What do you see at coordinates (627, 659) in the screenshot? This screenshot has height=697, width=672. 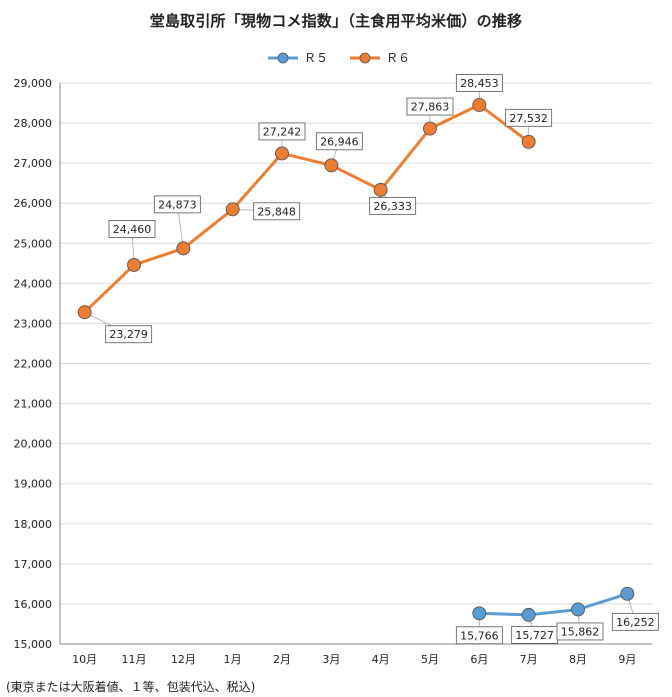 I see `x-tick-label: 9月` at bounding box center [627, 659].